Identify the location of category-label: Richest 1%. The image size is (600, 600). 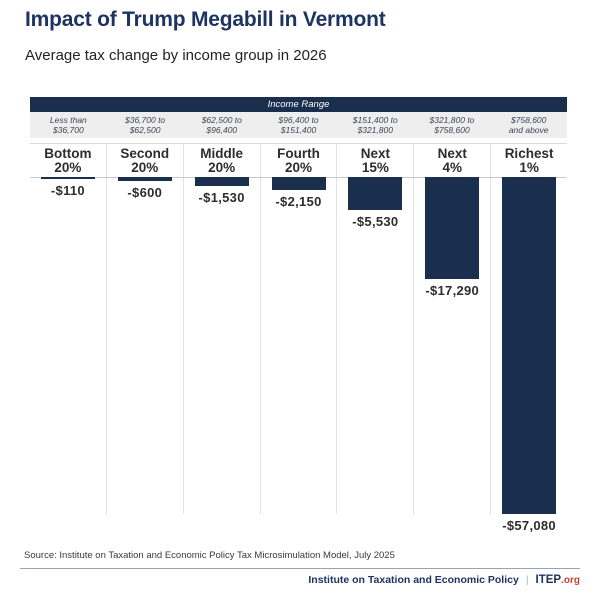
(529, 160).